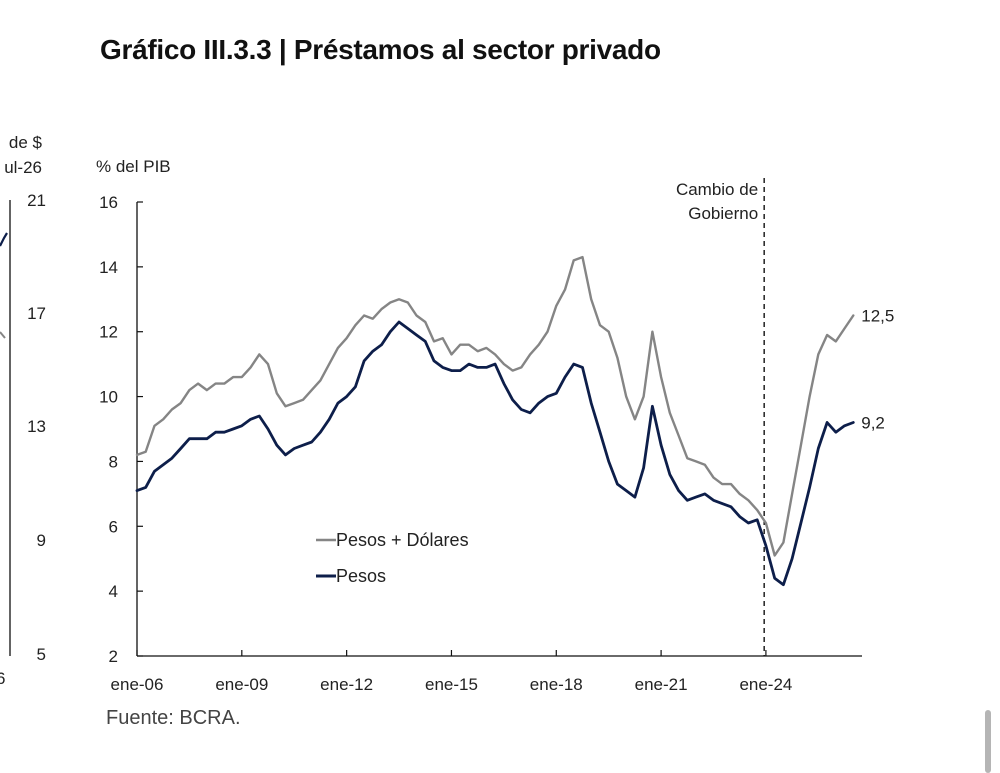 The width and height of the screenshot is (1000, 773). I want to click on left-panel-unit-line: ul-26, so click(23, 167).